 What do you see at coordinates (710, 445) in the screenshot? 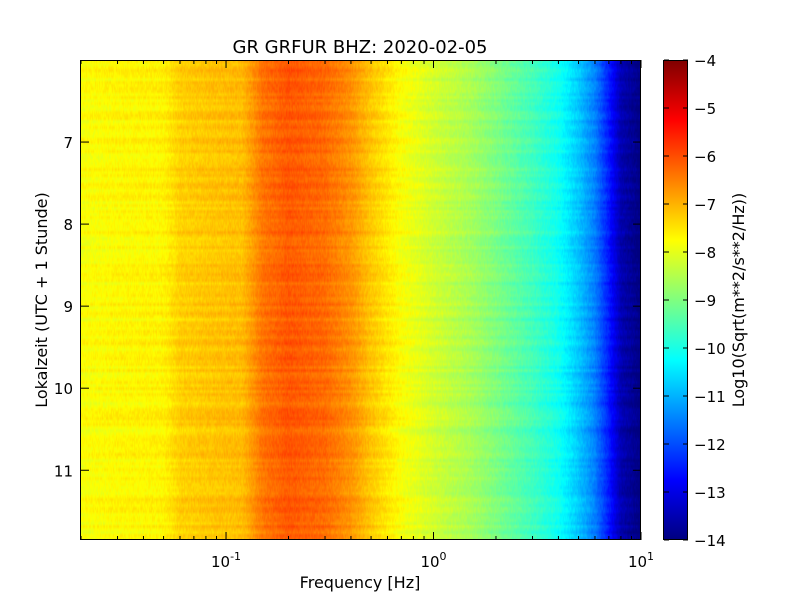
I see `colorbar-tick-label: −12` at bounding box center [710, 445].